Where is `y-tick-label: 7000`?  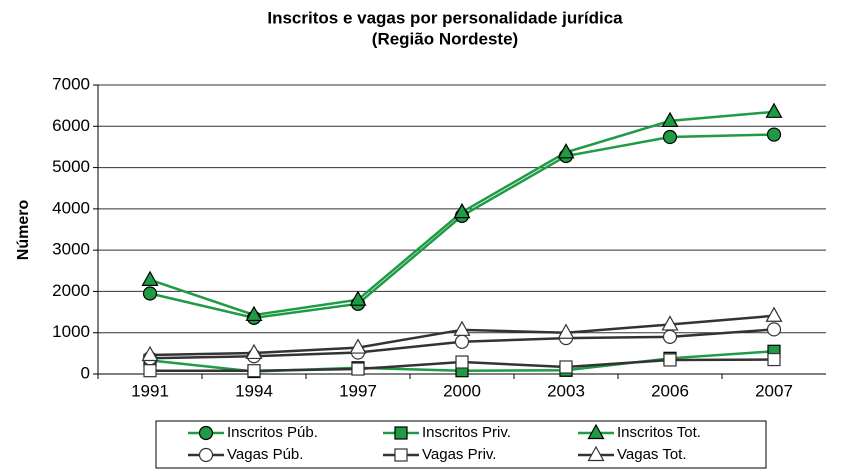
y-tick-label: 7000 is located at coordinates (71, 83).